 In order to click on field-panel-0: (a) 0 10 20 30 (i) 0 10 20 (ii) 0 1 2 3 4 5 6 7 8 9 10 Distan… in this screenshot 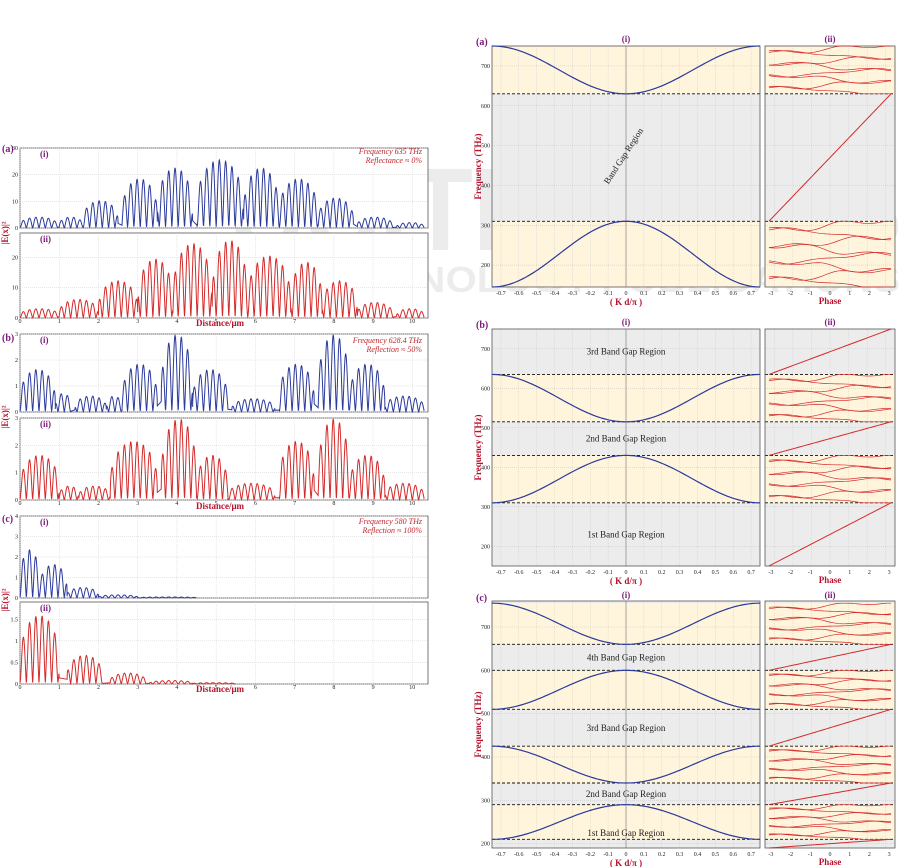, I will do `click(214, 236)`.